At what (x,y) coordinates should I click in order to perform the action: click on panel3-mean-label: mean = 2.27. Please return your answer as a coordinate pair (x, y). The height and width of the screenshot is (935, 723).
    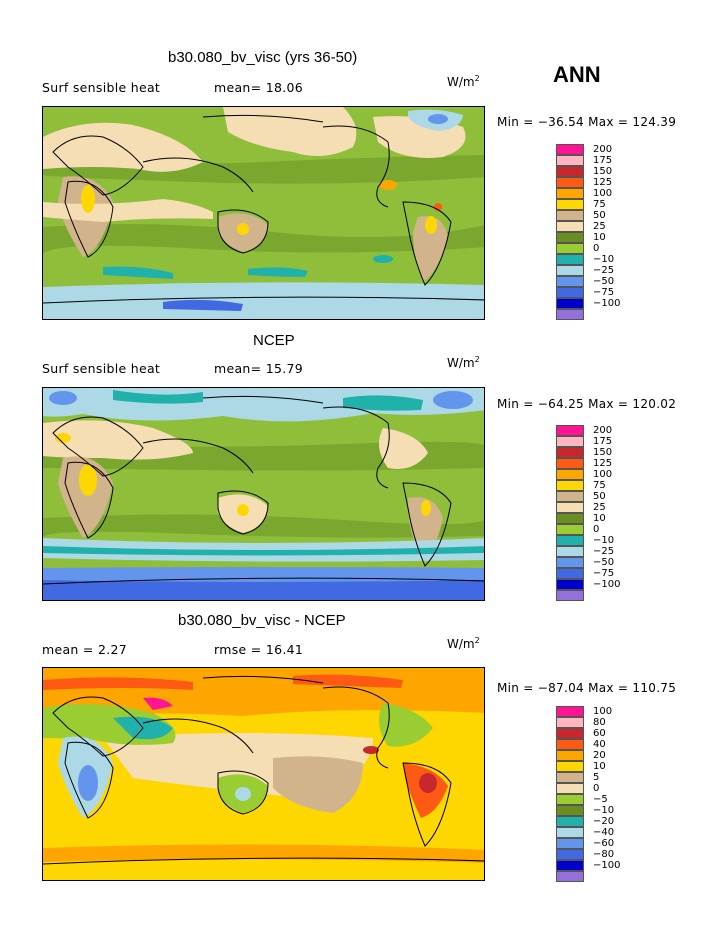
    Looking at the image, I should click on (85, 649).